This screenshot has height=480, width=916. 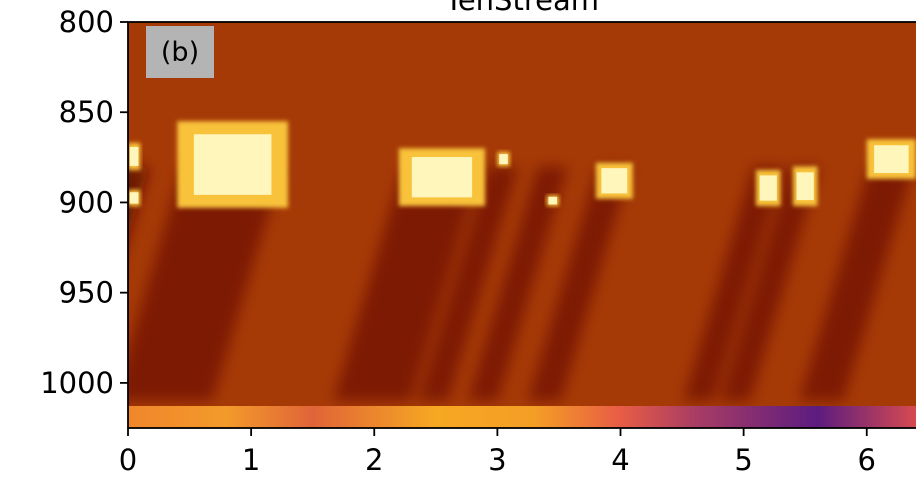 I want to click on y-tick-label: 850, so click(x=86, y=112).